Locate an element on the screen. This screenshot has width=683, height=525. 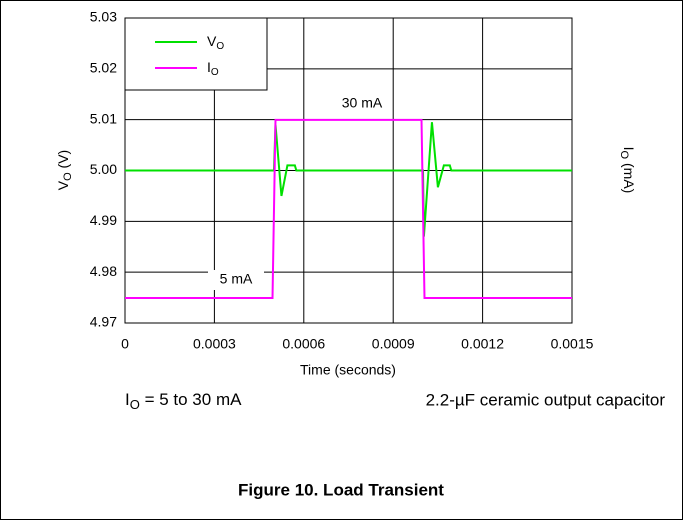
x-tick-label: 0.0012 is located at coordinates (482, 344).